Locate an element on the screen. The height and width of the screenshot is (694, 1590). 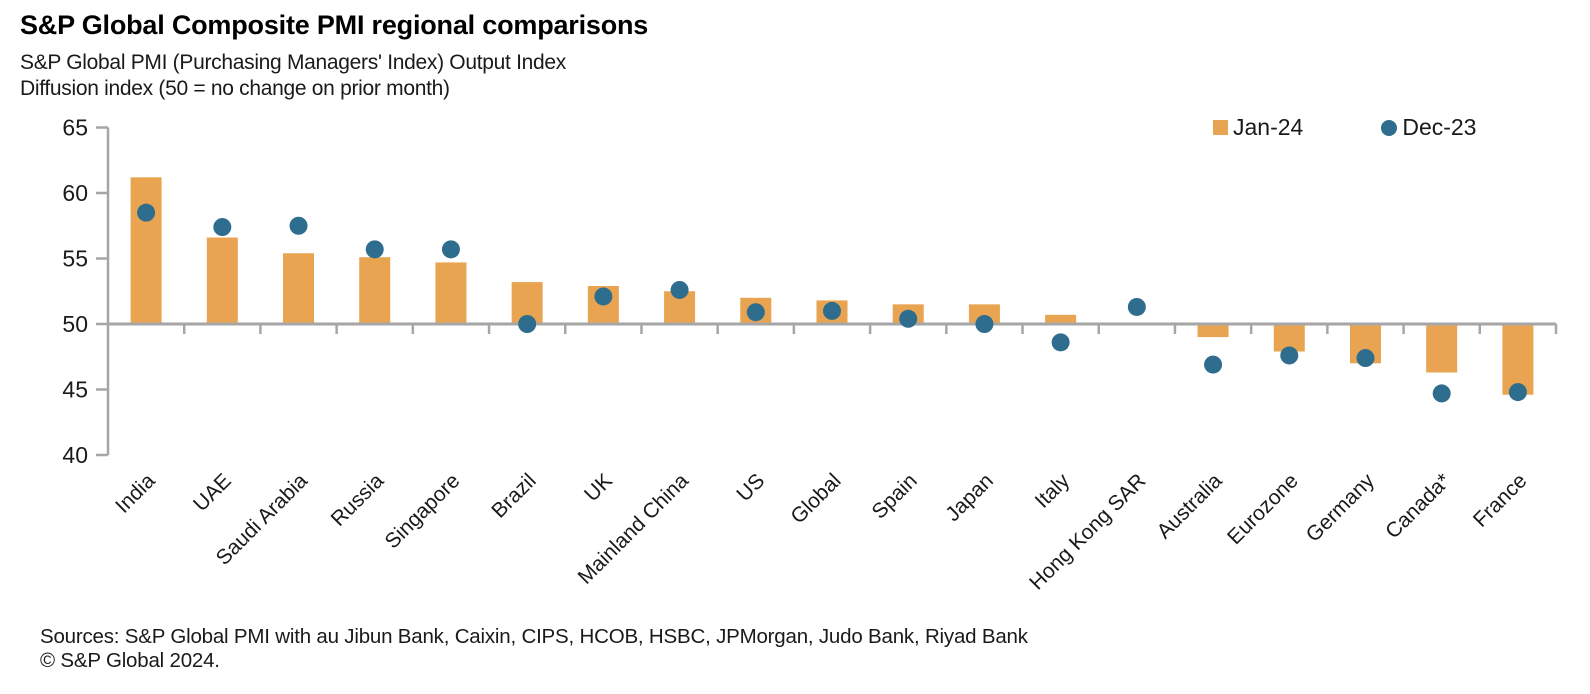
x-label-russia: Russia is located at coordinates (358, 500).